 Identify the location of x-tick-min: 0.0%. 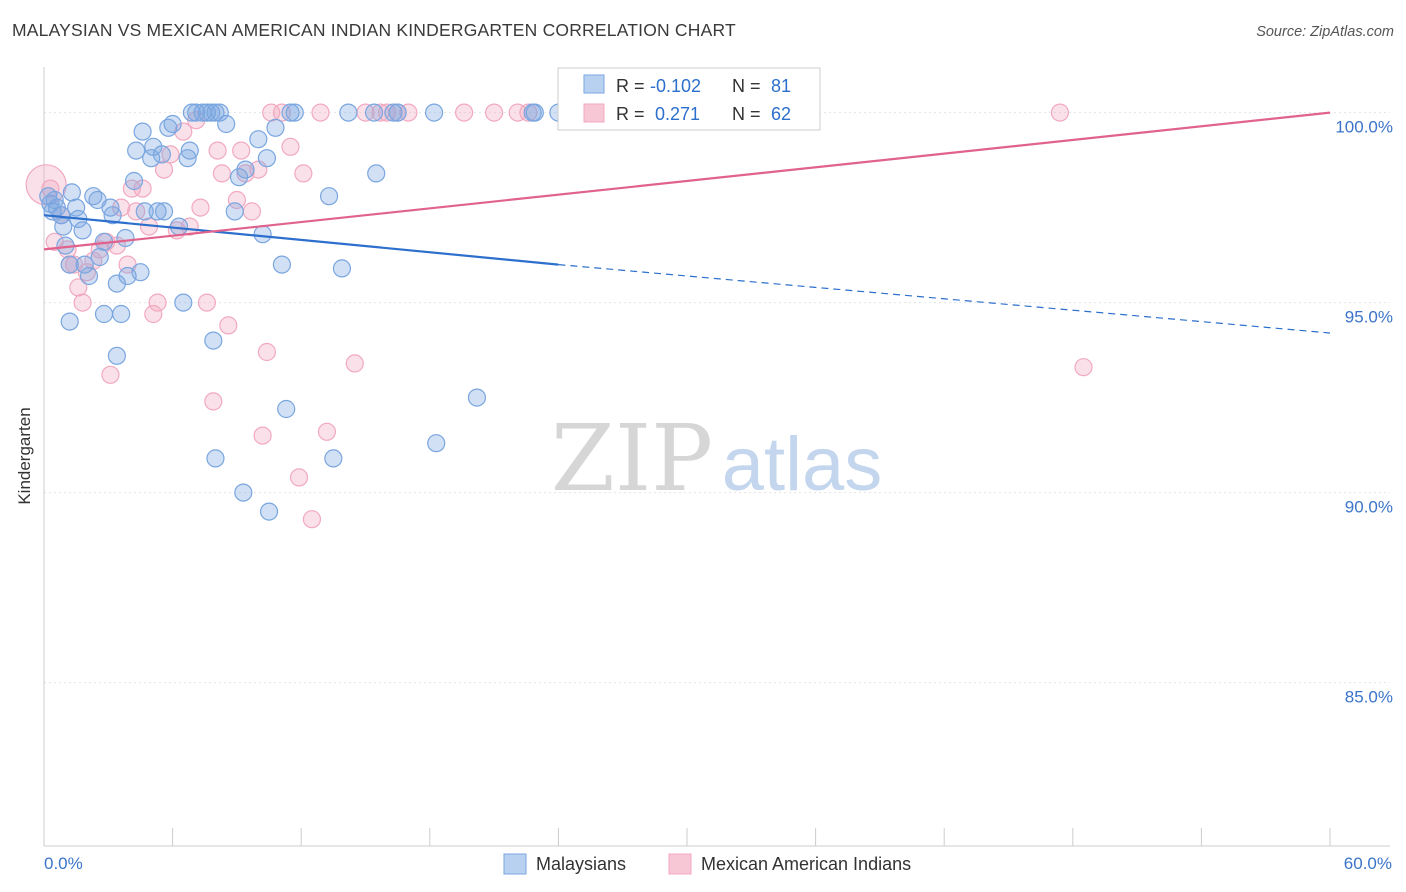
(63, 863).